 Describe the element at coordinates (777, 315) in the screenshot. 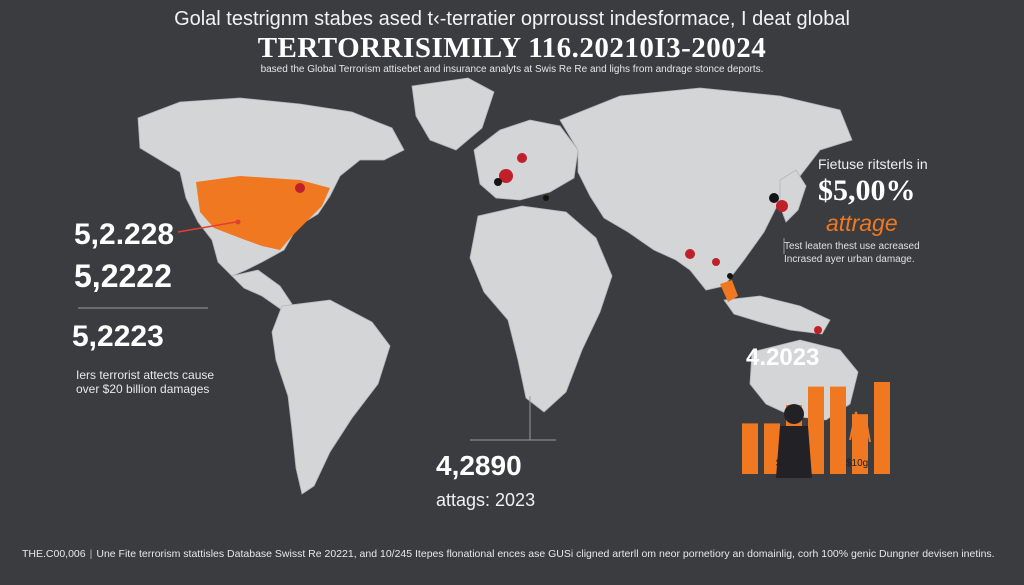

I see `southeast-asia-islands` at that location.